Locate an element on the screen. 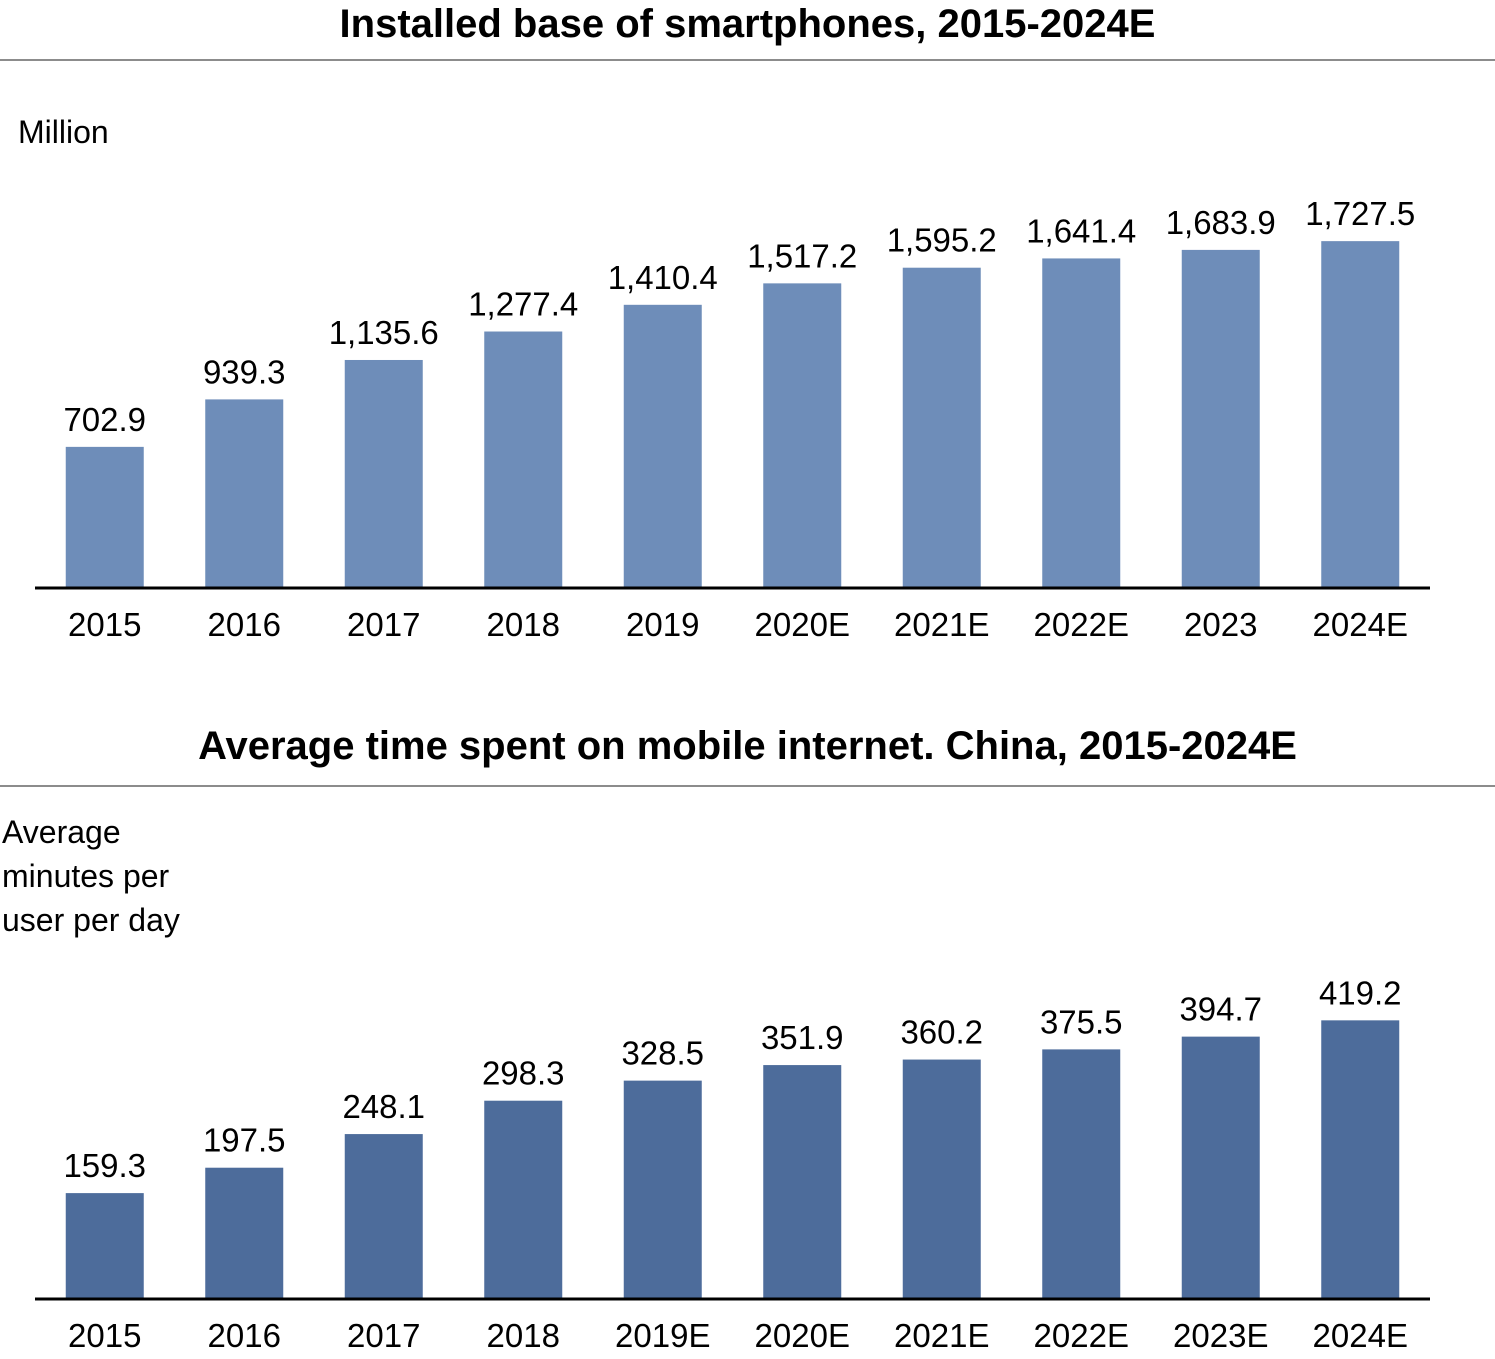 The image size is (1495, 1359). chart2-data-label: 248.1 is located at coordinates (383, 1106).